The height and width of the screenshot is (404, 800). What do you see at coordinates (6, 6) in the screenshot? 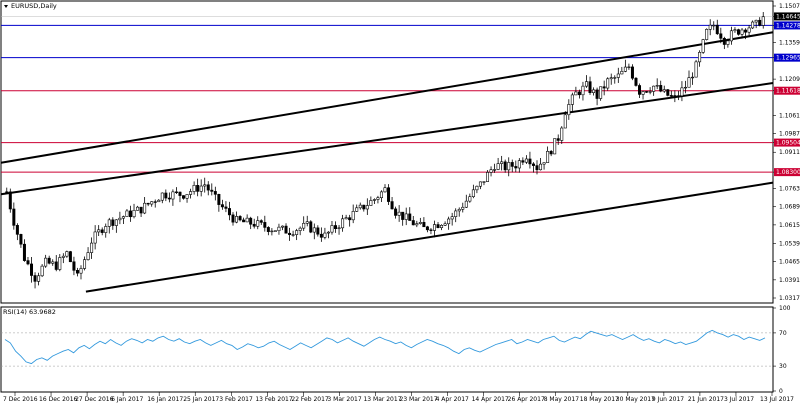
I see `triangle-down-icon` at bounding box center [6, 6].